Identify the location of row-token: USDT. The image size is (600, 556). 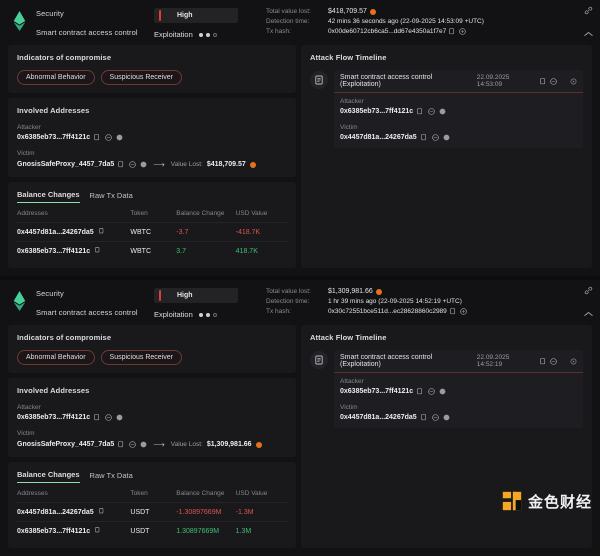
(153, 512).